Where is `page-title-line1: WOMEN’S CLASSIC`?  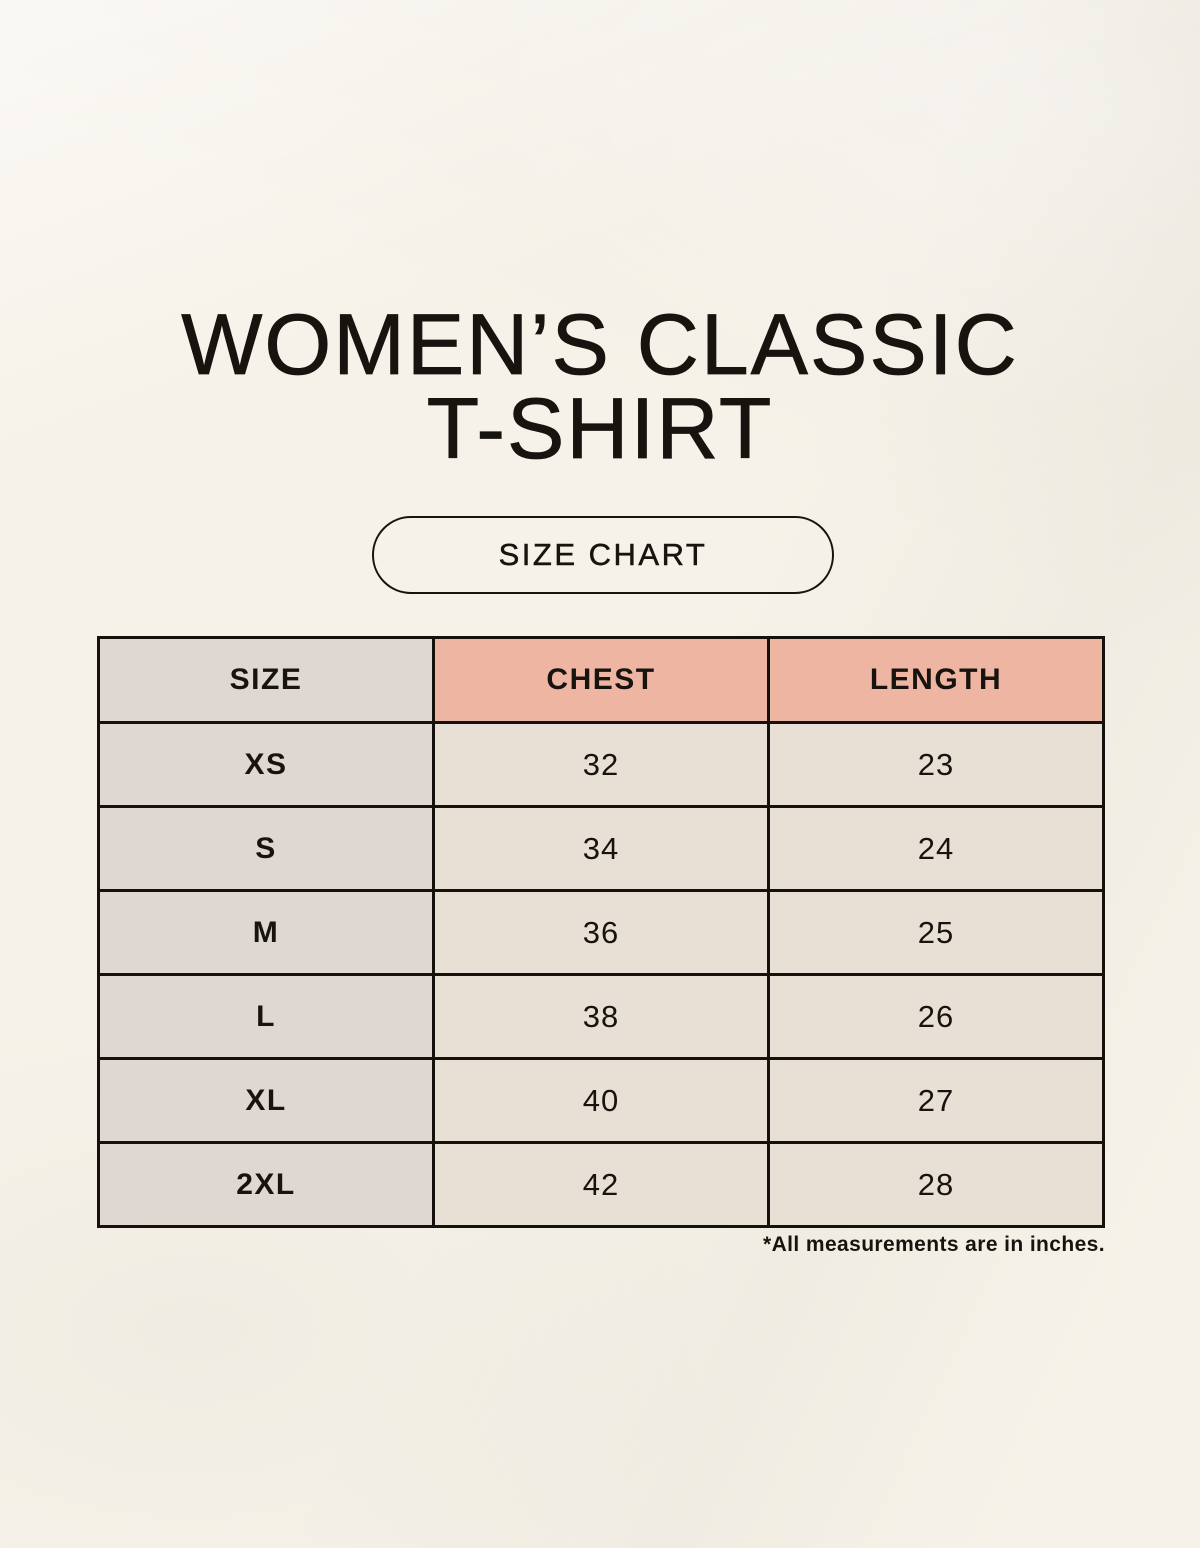 page-title-line1: WOMEN’S CLASSIC is located at coordinates (600, 345).